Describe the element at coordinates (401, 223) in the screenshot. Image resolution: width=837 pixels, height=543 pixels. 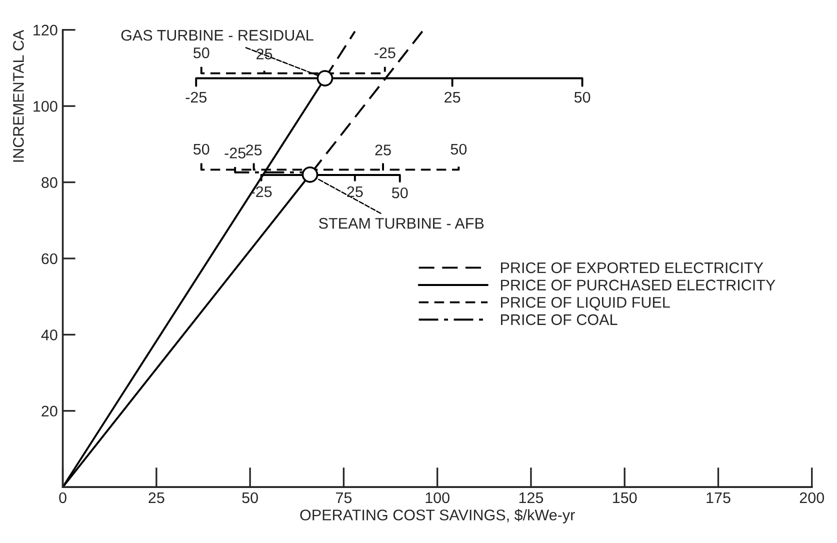
I see `annotation: STEAM TURBINE - AFB` at that location.